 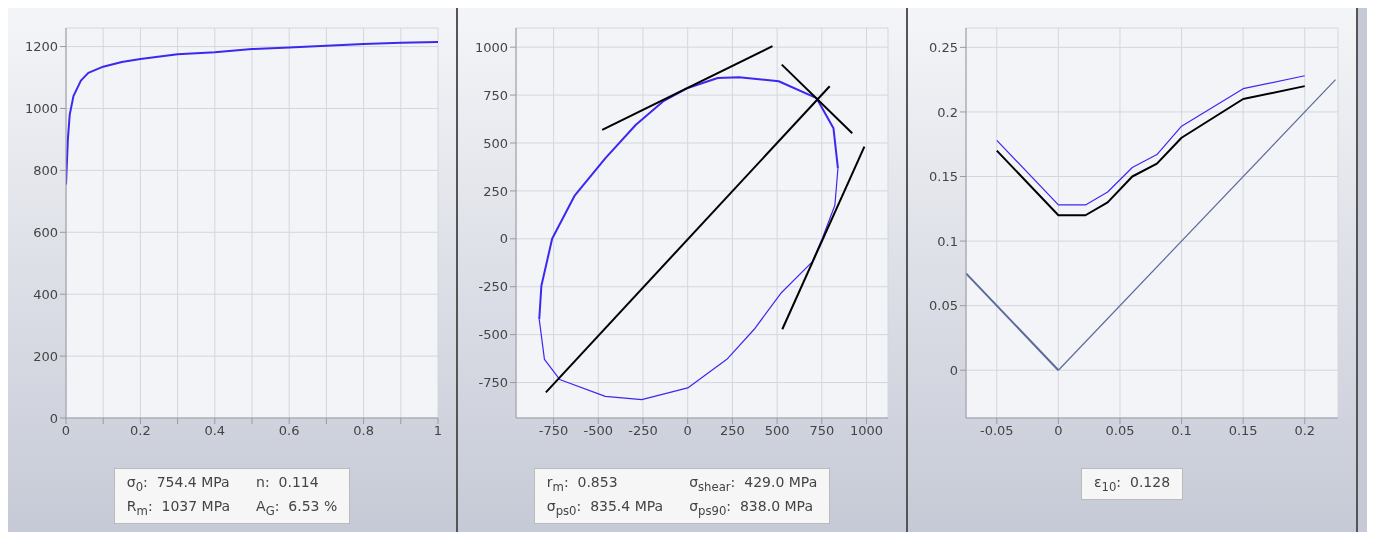 What do you see at coordinates (598, 431) in the screenshot?
I see `x-tick-label: -500` at bounding box center [598, 431].